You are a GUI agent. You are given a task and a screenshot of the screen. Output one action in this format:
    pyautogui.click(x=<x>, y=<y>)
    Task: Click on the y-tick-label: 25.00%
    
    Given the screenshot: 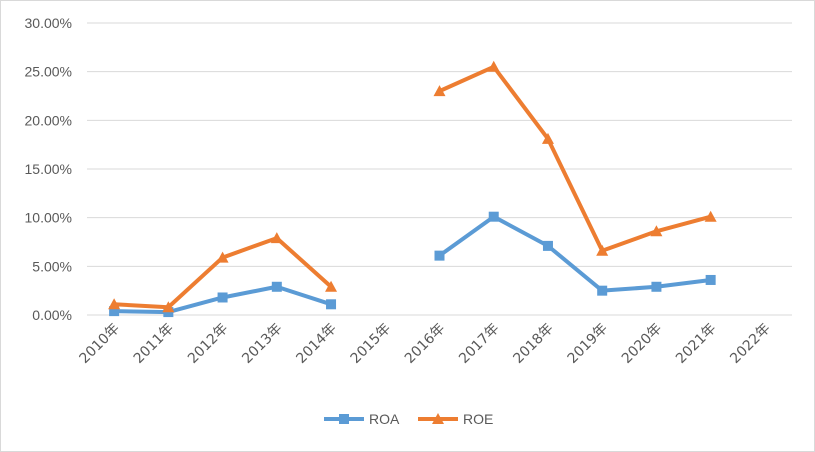 What is the action you would take?
    pyautogui.click(x=48, y=72)
    